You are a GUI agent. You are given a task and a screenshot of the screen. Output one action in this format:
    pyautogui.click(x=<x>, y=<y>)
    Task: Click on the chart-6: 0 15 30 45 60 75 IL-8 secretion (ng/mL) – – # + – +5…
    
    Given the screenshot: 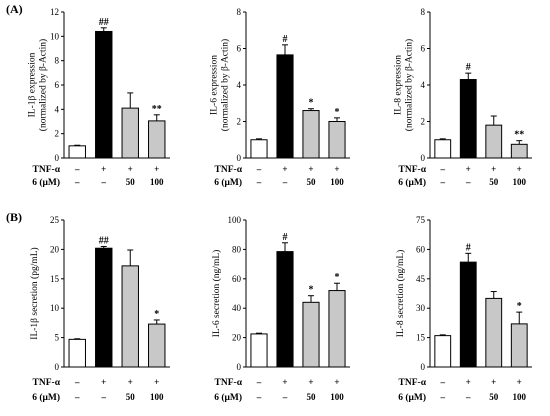 What is the action you would take?
    pyautogui.click(x=463, y=309)
    